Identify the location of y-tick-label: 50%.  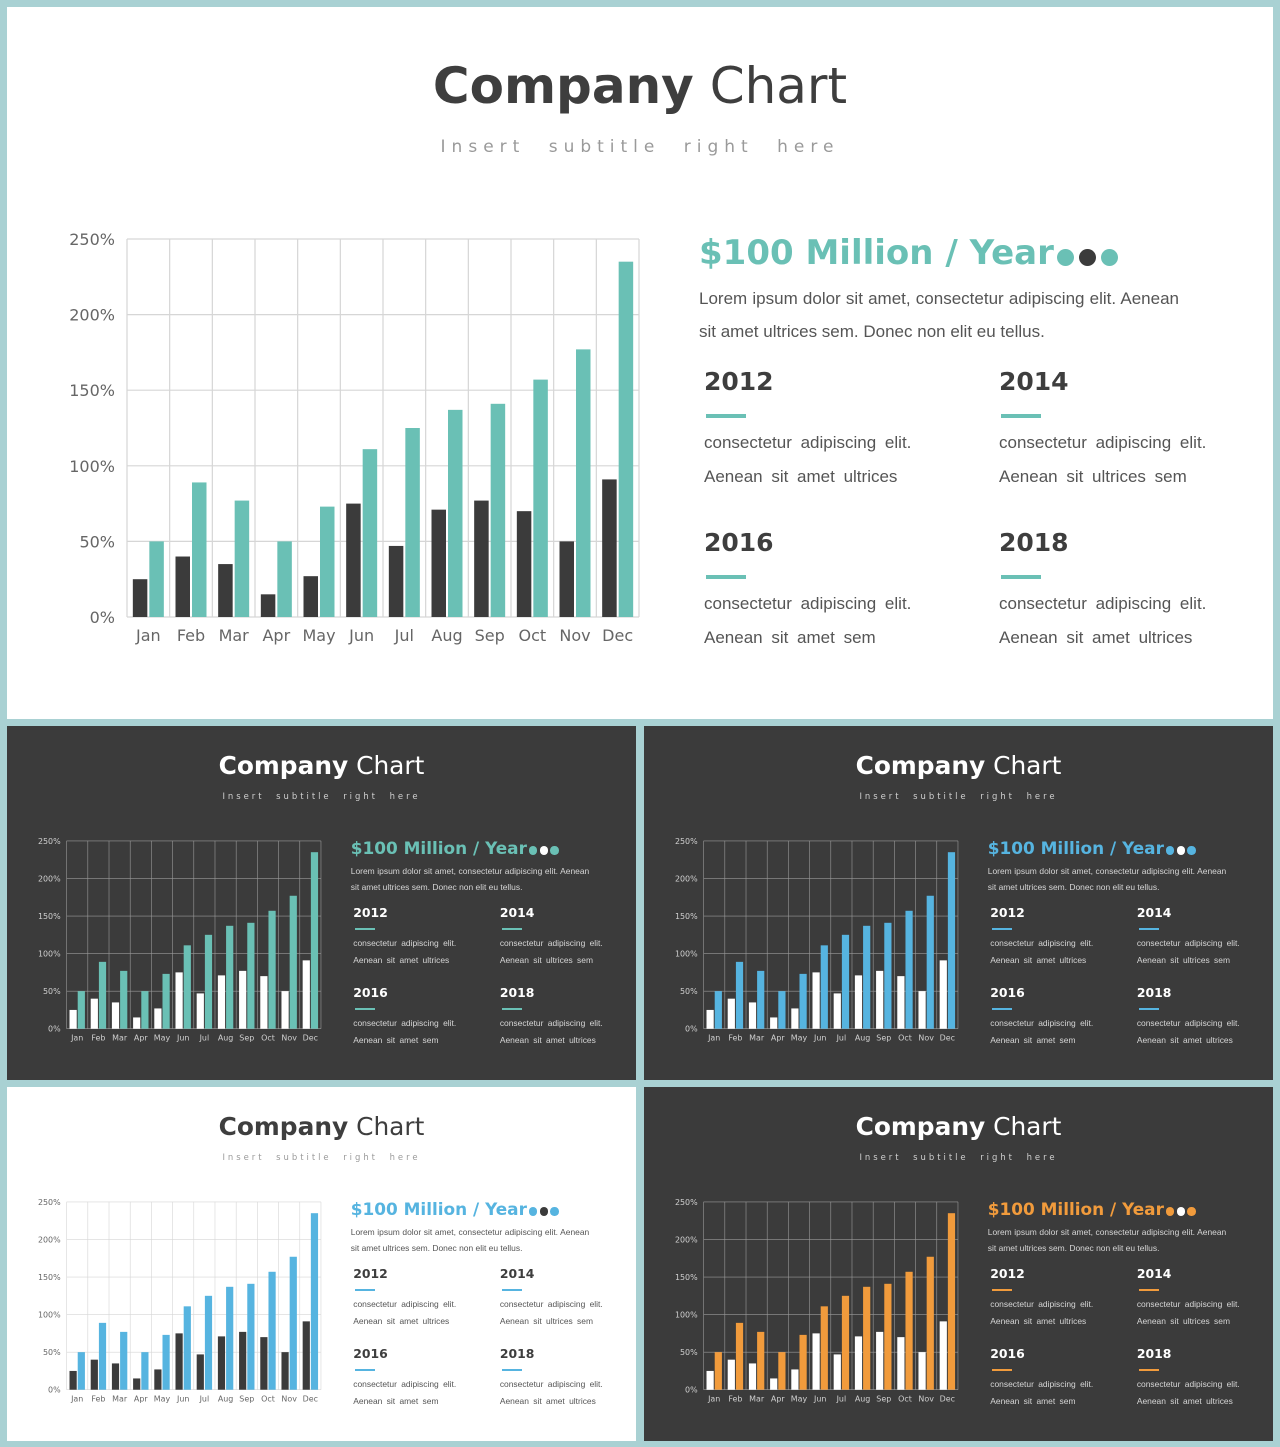
(689, 1352).